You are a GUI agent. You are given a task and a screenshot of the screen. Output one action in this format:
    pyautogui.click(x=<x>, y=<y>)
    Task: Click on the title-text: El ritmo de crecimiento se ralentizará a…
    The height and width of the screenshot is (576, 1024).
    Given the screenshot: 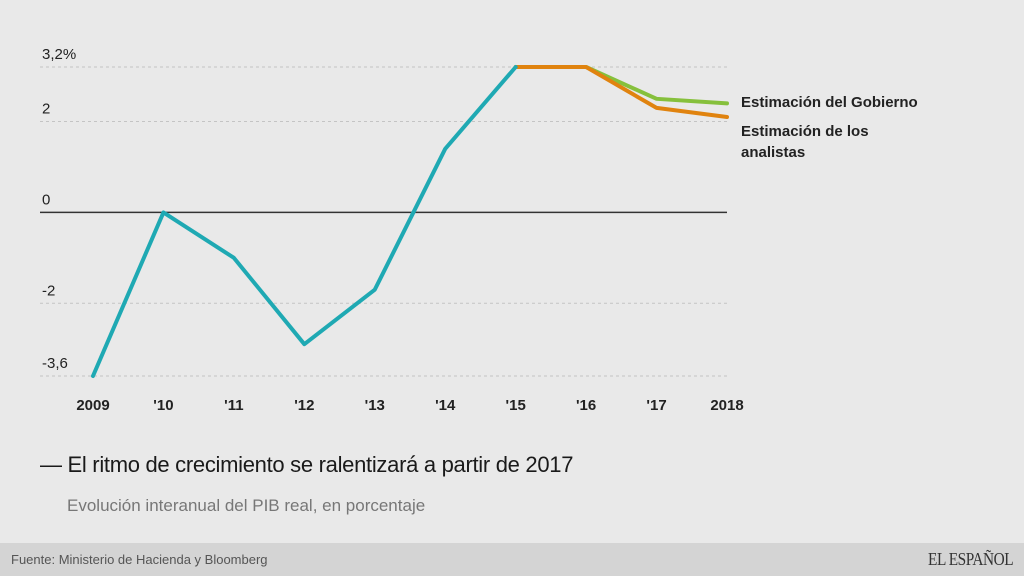 What is the action you would take?
    pyautogui.click(x=320, y=464)
    